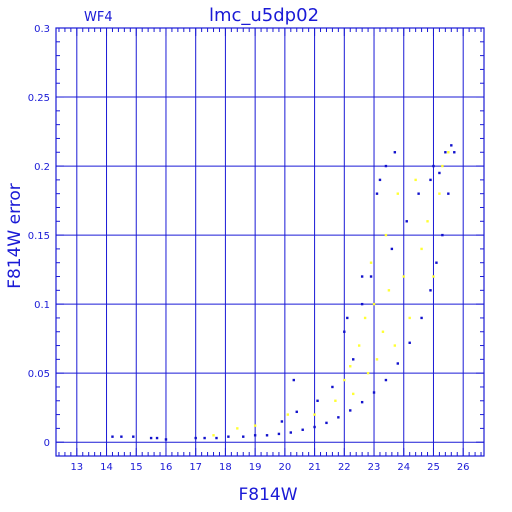 This screenshot has height=512, width=512. Describe the element at coordinates (195, 467) in the screenshot. I see `x-tick-label: 17` at that location.